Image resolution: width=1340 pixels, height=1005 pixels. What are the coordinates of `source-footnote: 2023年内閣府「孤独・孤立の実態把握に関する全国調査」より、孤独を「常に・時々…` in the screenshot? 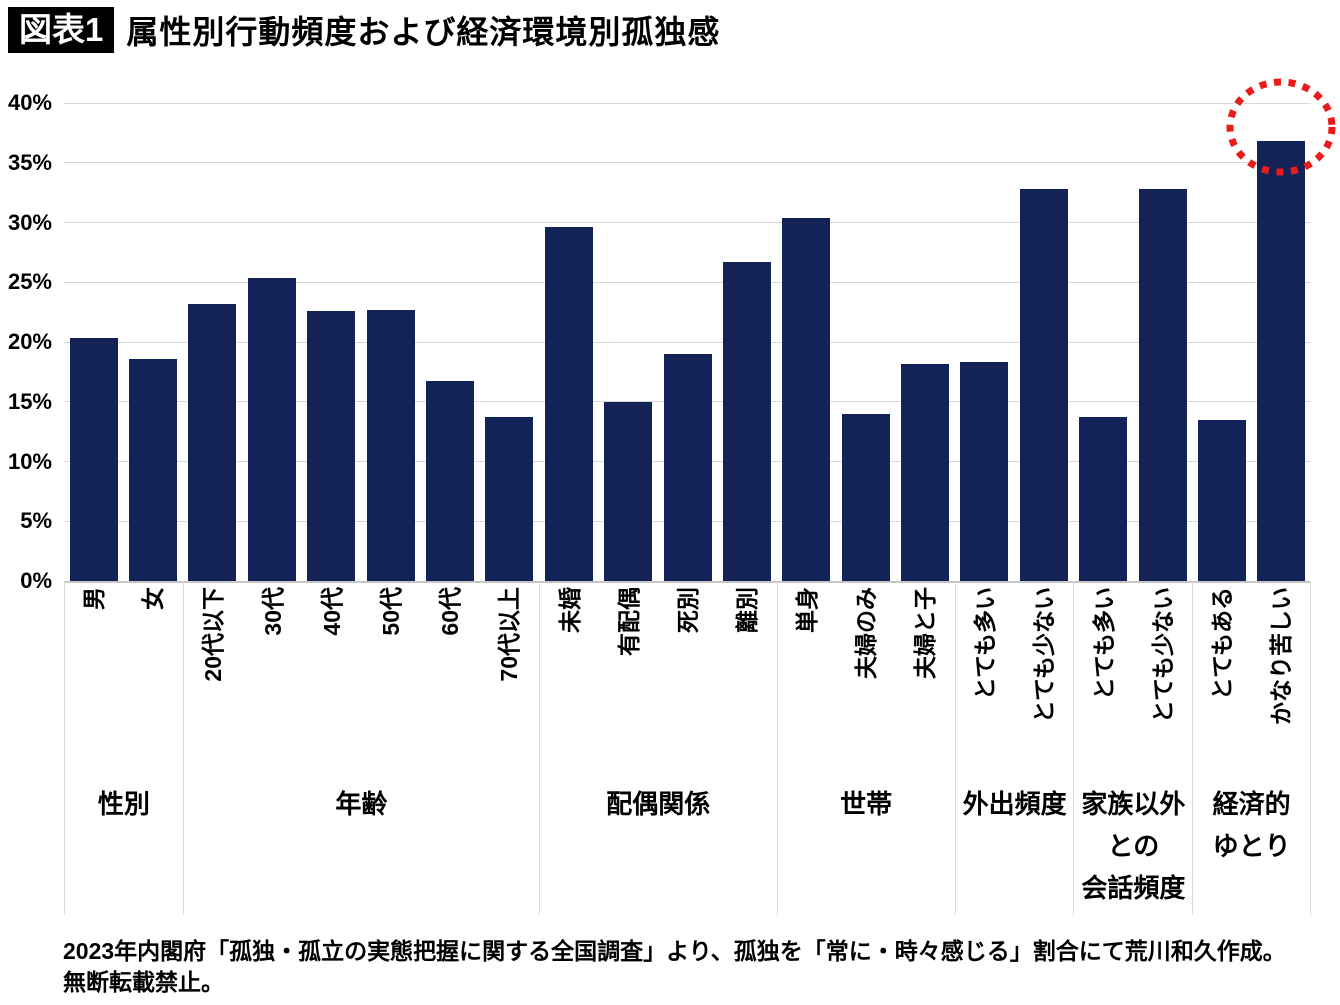 It's located at (674, 967).